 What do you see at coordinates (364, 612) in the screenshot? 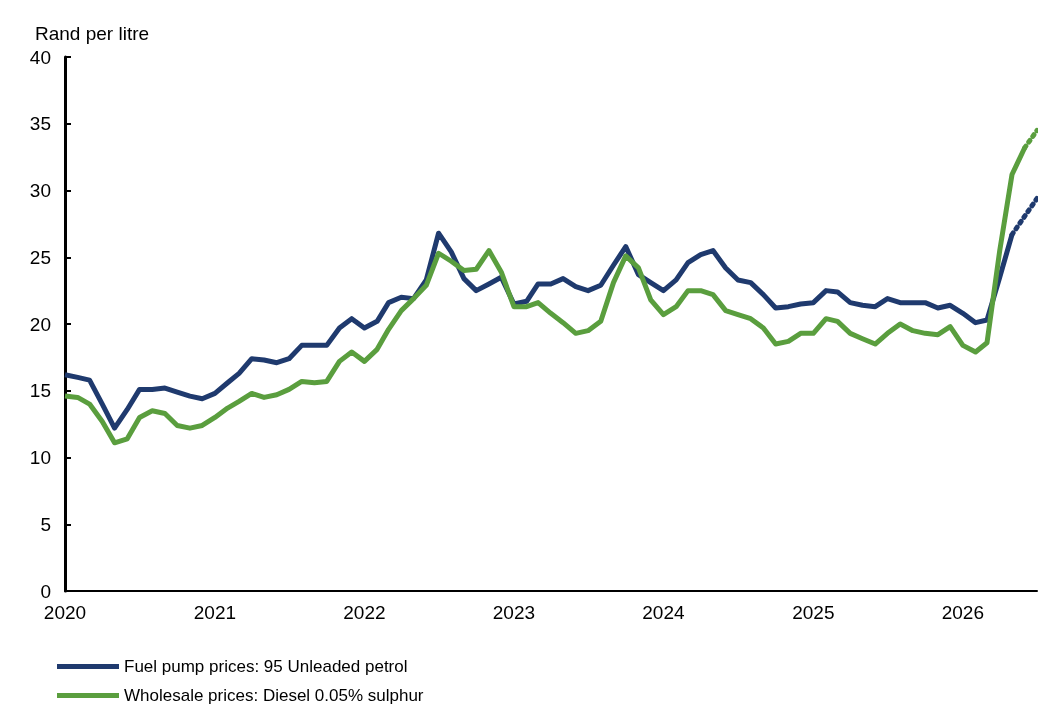
I see `x-tick-label: 2022` at bounding box center [364, 612].